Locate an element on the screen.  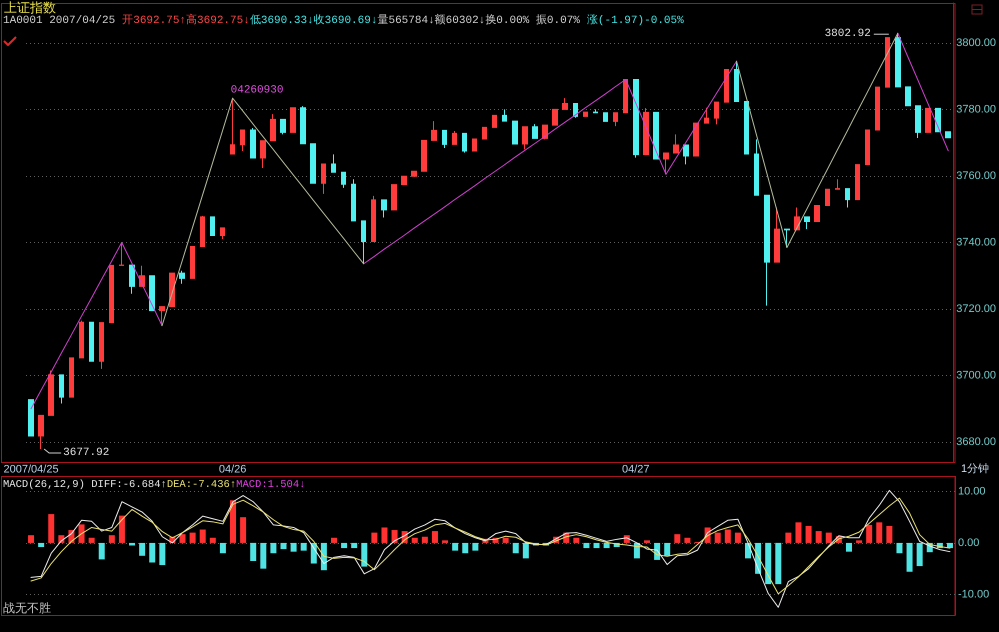
annotation: 战无不胜 is located at coordinates (27, 608).